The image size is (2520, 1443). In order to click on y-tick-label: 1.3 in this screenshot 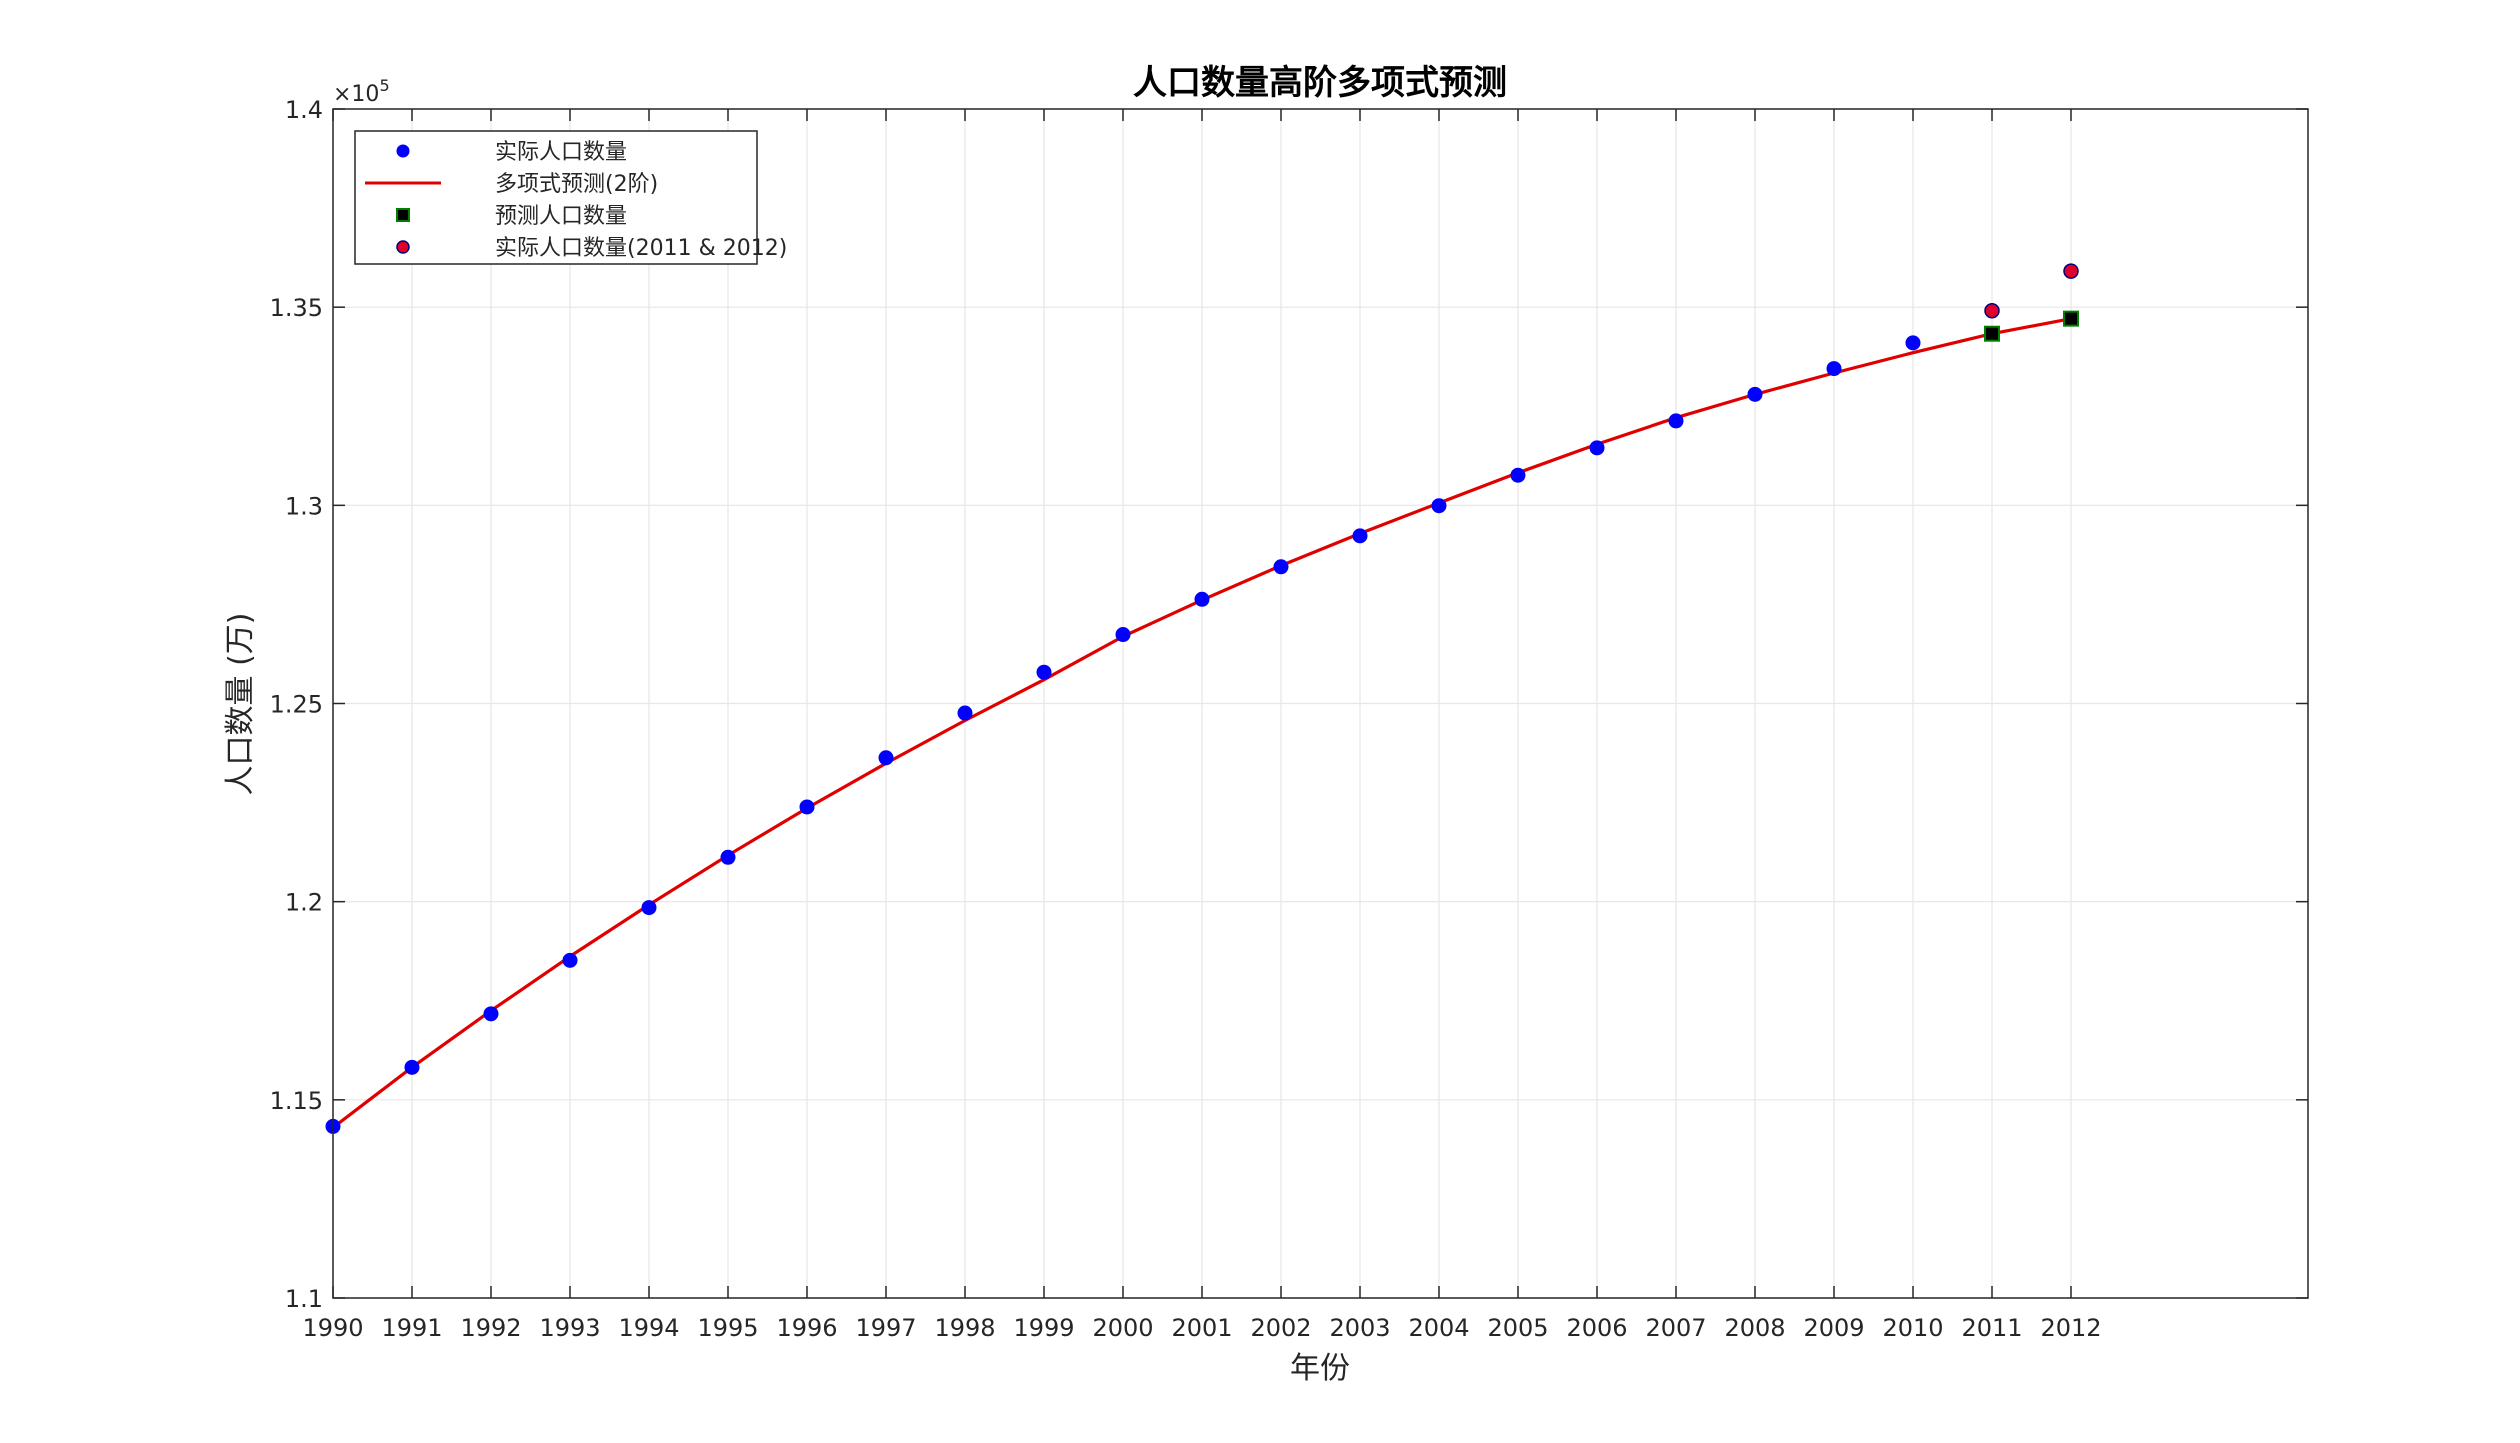, I will do `click(304, 506)`.